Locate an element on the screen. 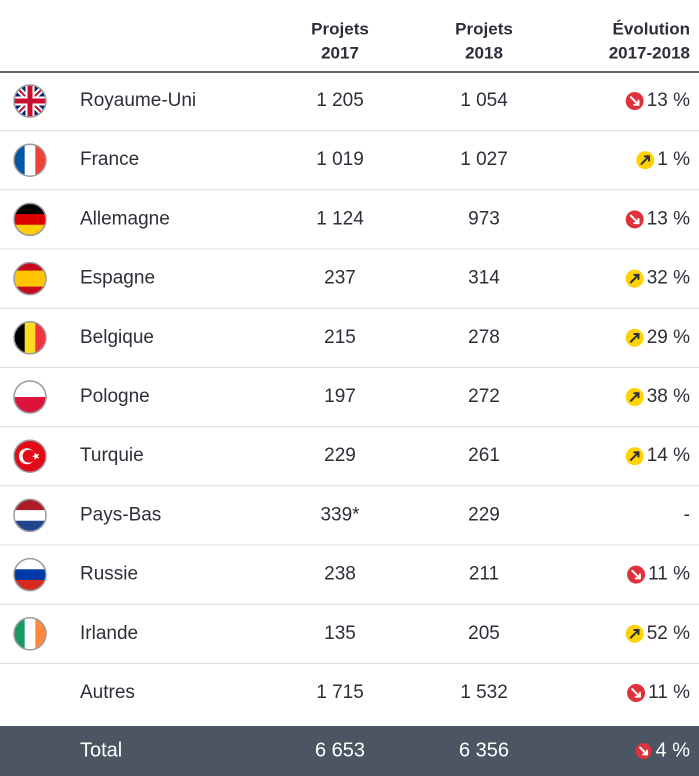  column-header: Projets is located at coordinates (340, 28).